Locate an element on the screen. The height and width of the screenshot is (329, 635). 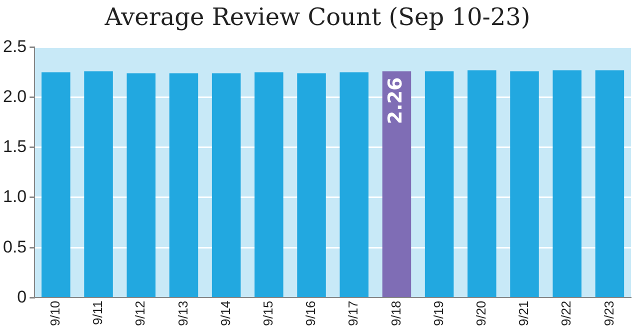
x-tick-label: 9/19 is located at coordinates (438, 313).